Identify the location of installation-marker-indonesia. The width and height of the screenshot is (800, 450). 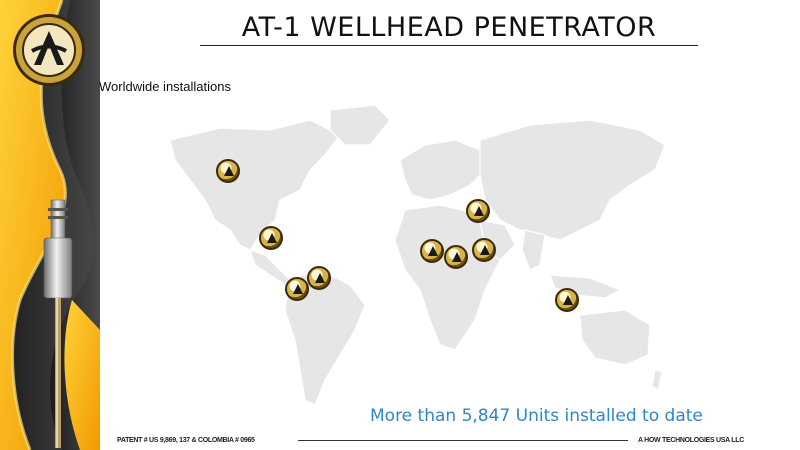
(567, 300).